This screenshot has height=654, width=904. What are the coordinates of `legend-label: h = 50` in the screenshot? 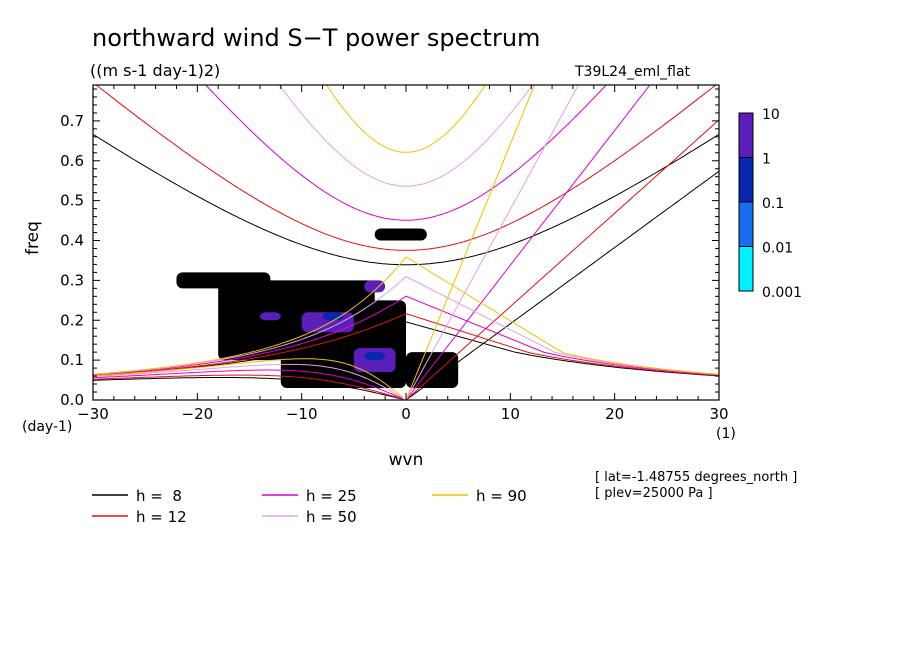 It's located at (331, 517).